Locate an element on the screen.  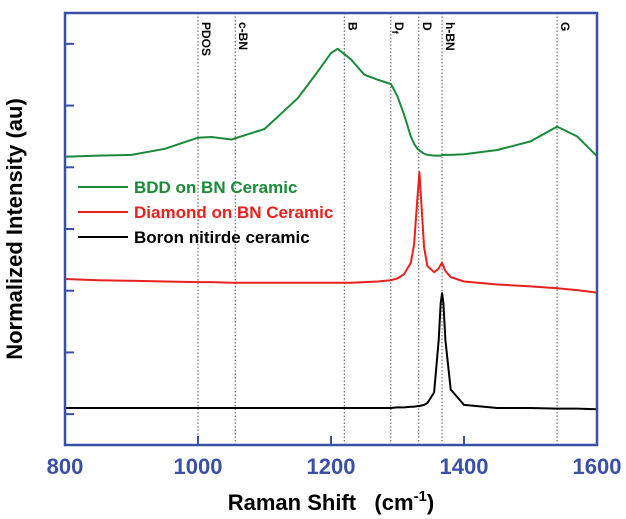
y-axis-title: Normalized Intensity (au) is located at coordinates (14, 229).